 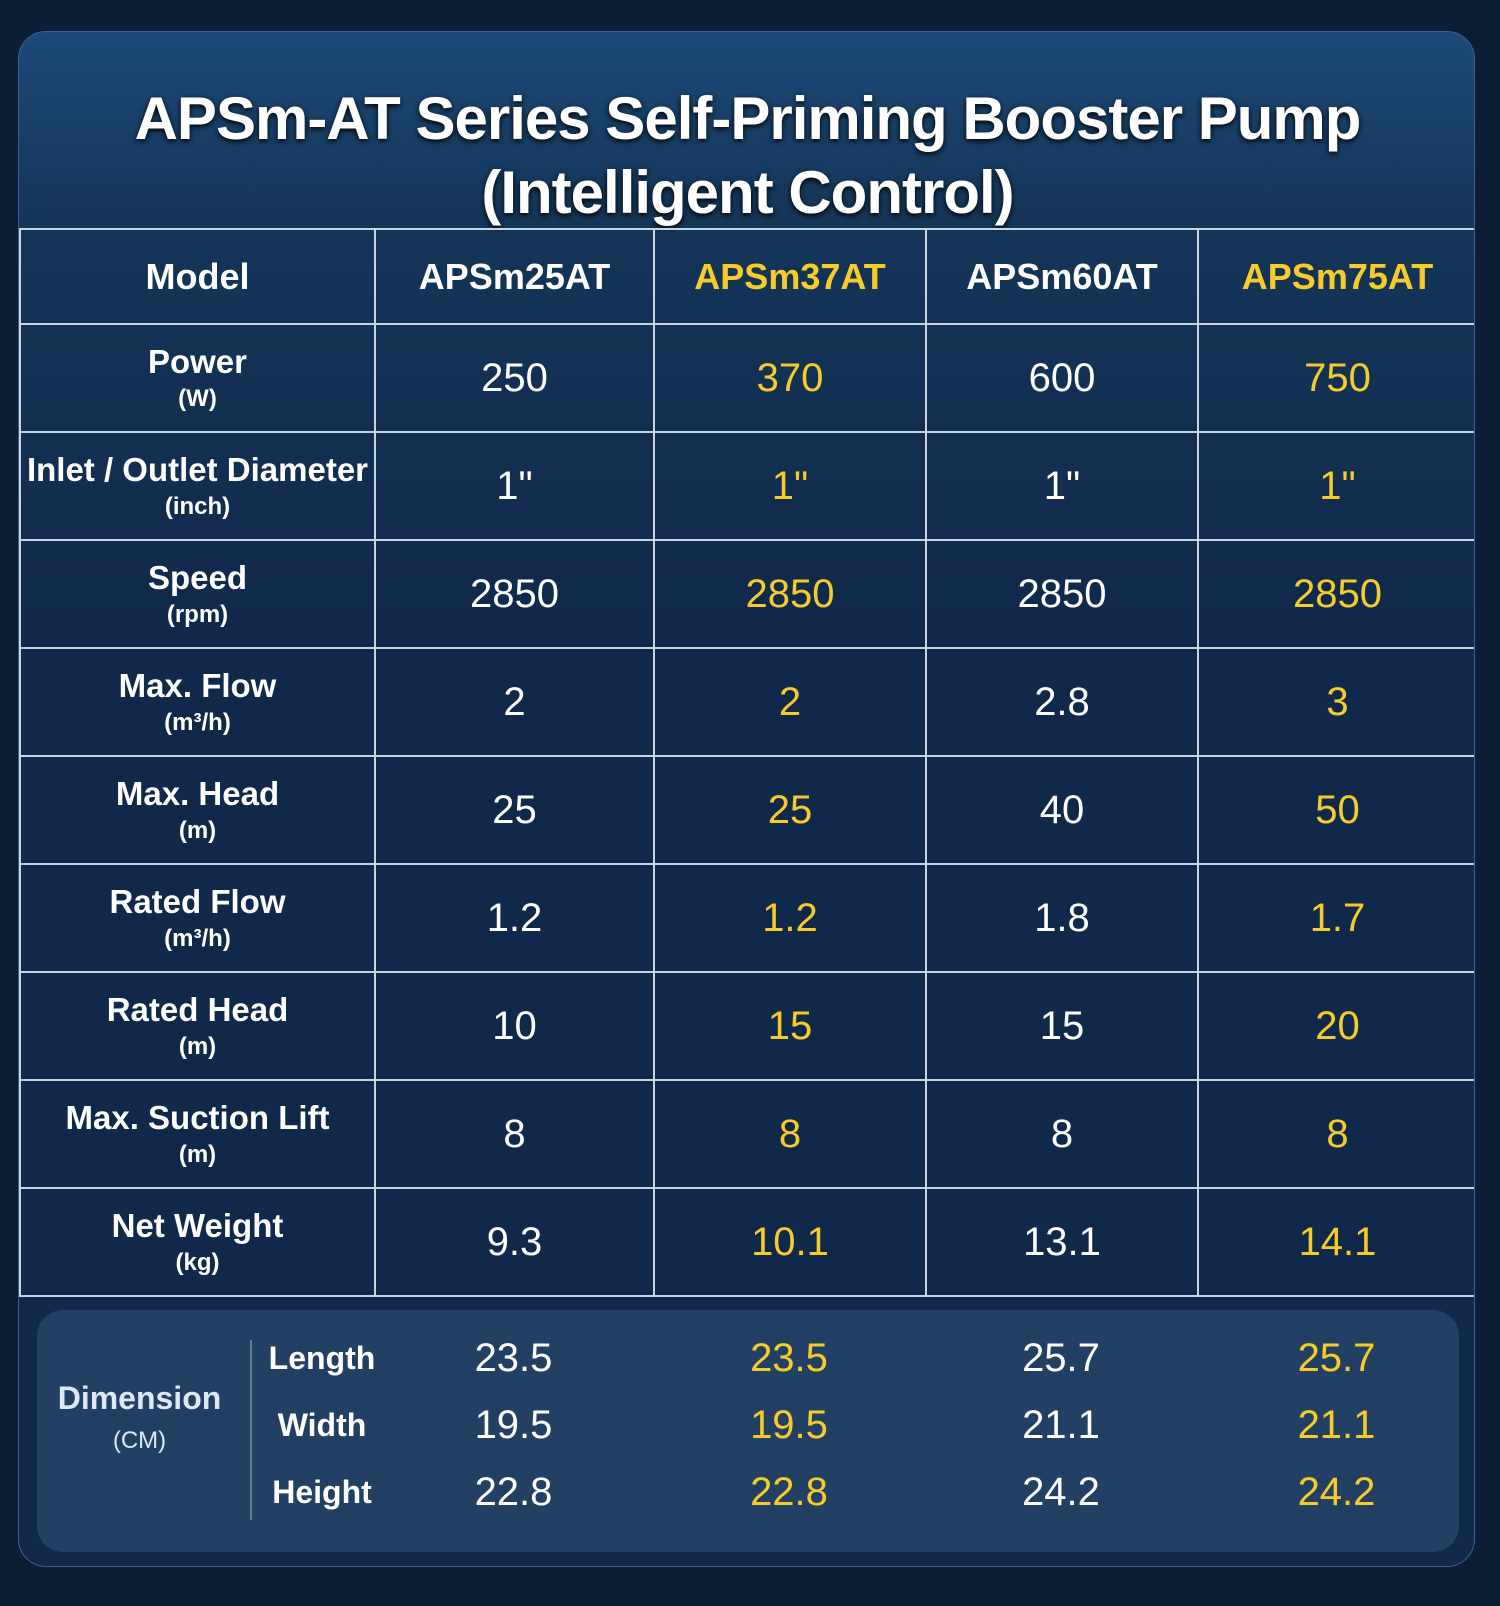 I want to click on row-name: Max. Head, so click(x=197, y=793).